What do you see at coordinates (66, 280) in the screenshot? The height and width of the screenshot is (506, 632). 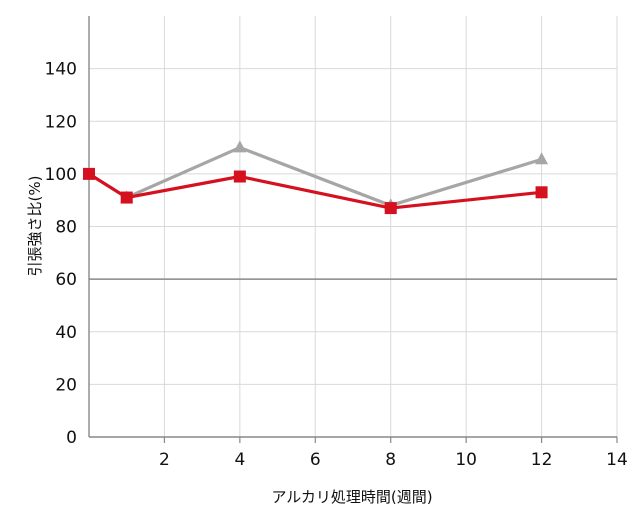 I see `y-tick-label-60: 60` at bounding box center [66, 280].